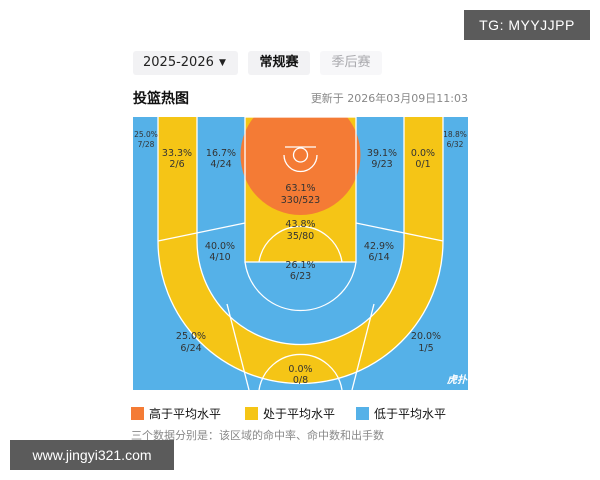 The image size is (600, 480). Describe the element at coordinates (222, 63) in the screenshot. I see `chevron-down-icon: ▼` at that location.